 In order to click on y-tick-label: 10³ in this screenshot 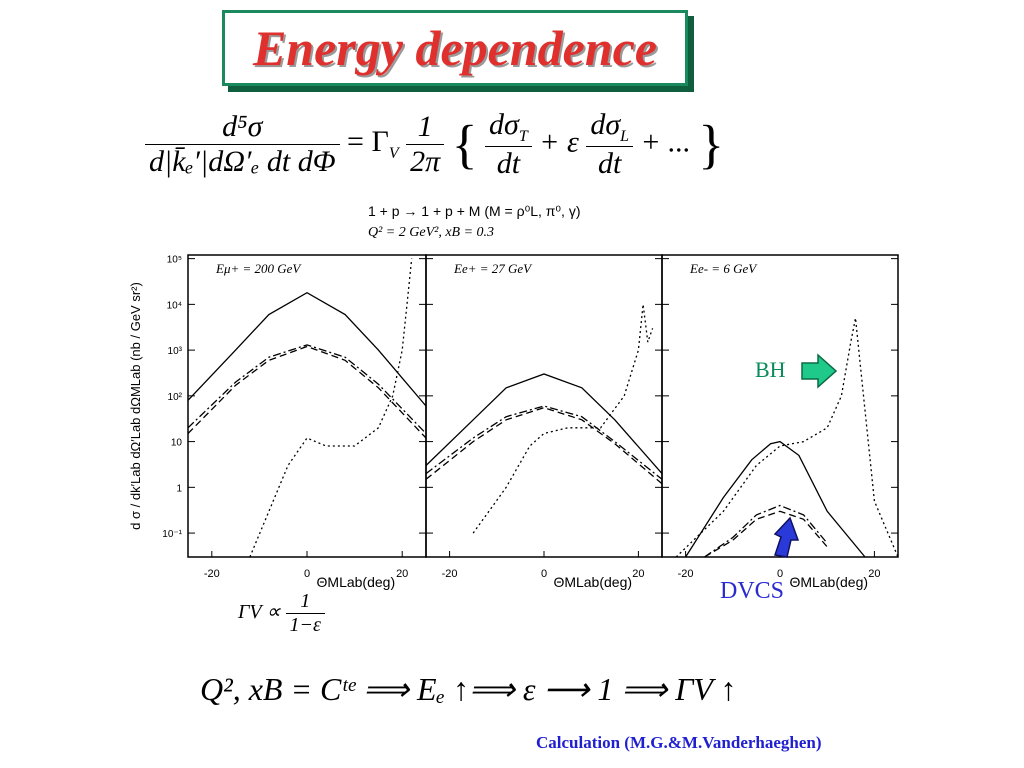, I will do `click(175, 351)`.